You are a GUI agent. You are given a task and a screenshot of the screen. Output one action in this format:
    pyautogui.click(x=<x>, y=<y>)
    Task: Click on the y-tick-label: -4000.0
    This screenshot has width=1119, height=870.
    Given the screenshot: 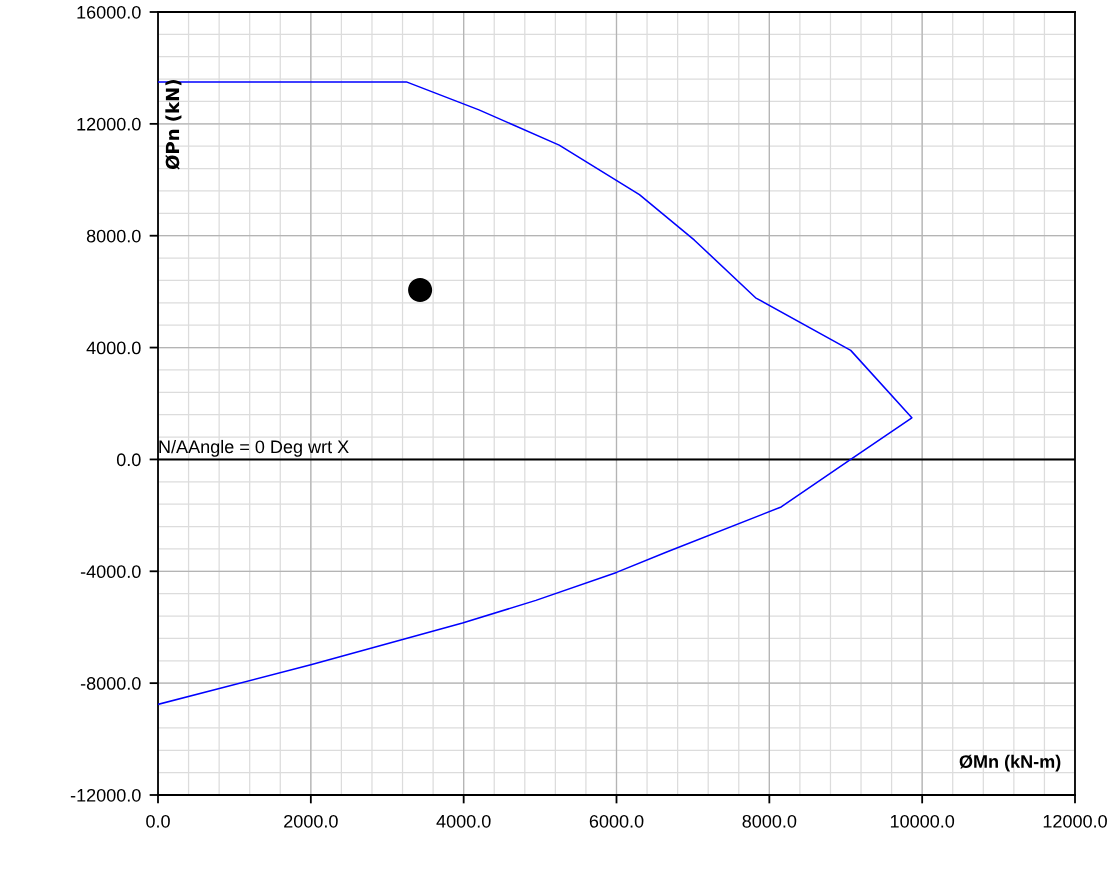 What is the action you would take?
    pyautogui.click(x=110, y=572)
    